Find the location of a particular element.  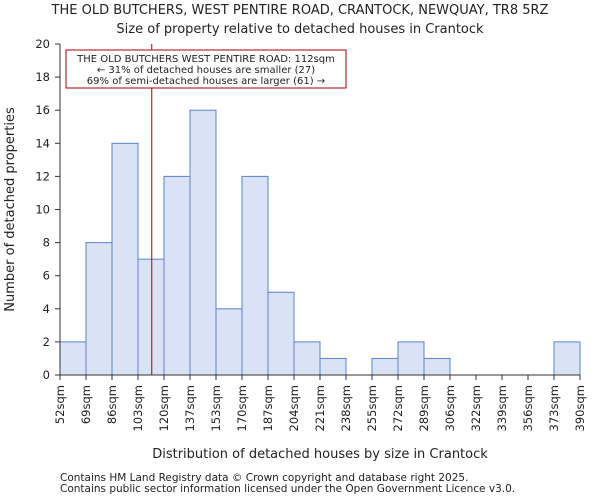

x-tick-label: 390sqm is located at coordinates (580, 408).